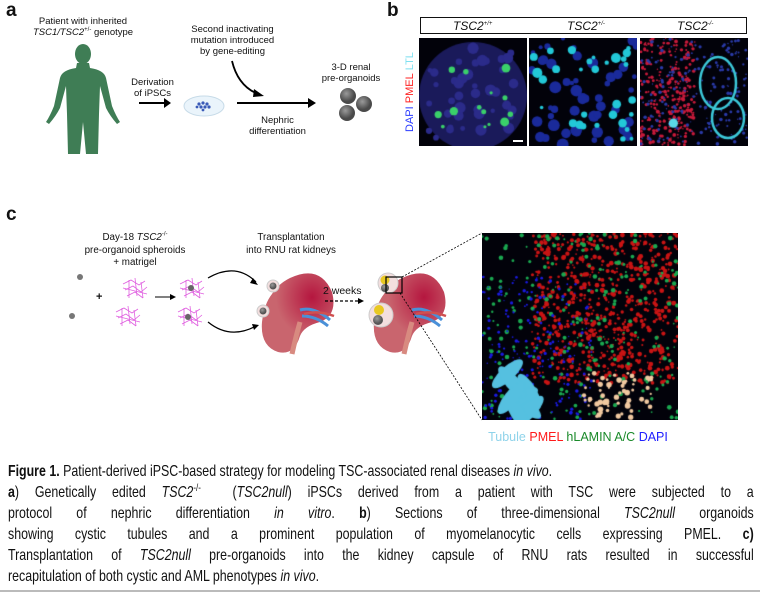 The width and height of the screenshot is (760, 593). I want to click on panel-a-label: a, so click(11, 10).